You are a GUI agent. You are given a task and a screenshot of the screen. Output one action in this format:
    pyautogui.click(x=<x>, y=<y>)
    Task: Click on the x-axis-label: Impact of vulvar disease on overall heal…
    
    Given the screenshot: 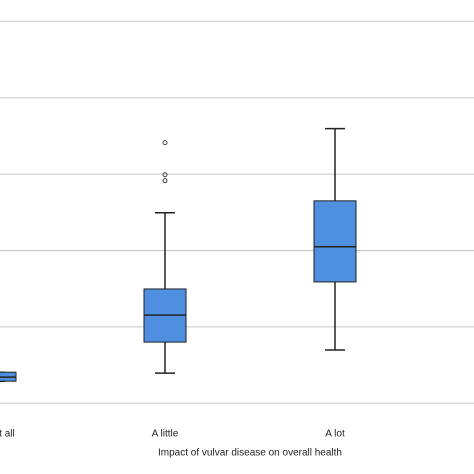 What is the action you would take?
    pyautogui.click(x=250, y=453)
    